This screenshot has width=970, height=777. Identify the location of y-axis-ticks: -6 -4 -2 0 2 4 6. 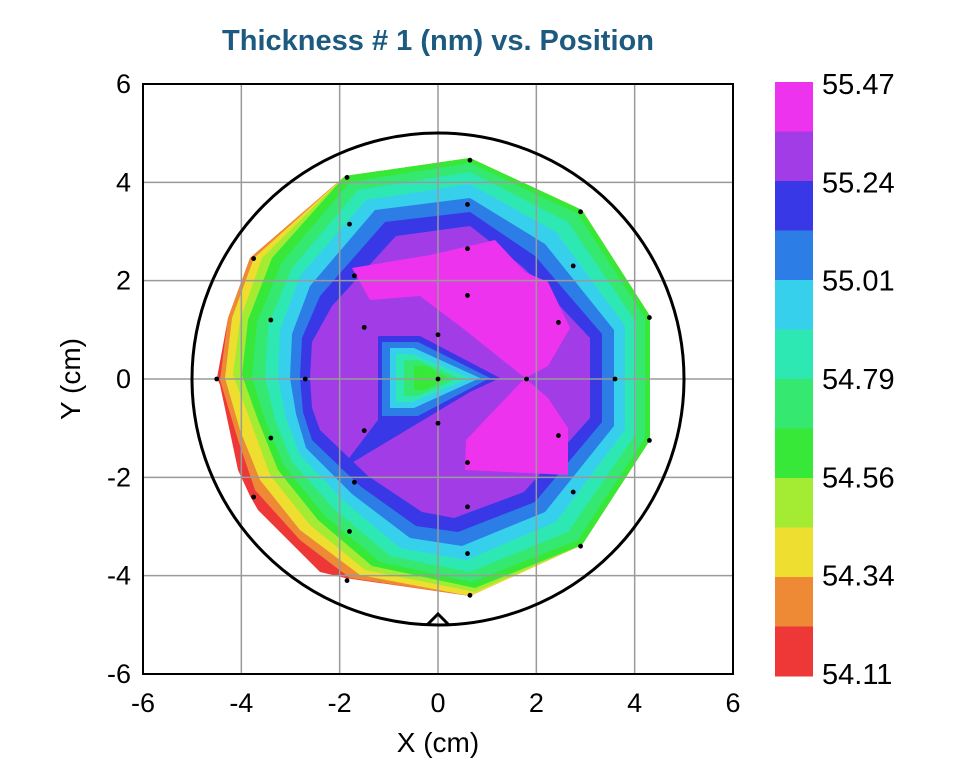
(119, 379).